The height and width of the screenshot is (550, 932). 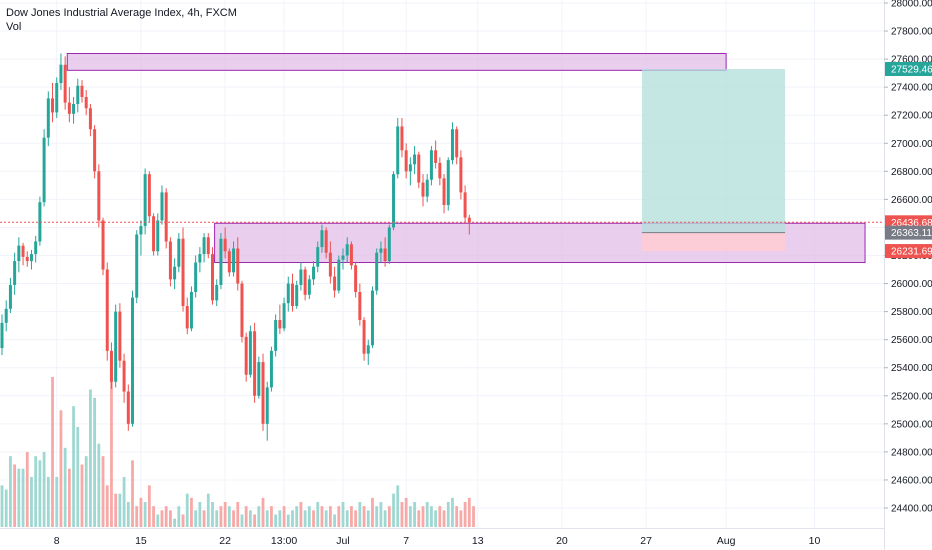 What do you see at coordinates (911, 252) in the screenshot?
I see `price-axis-label-text: 26231.69` at bounding box center [911, 252].